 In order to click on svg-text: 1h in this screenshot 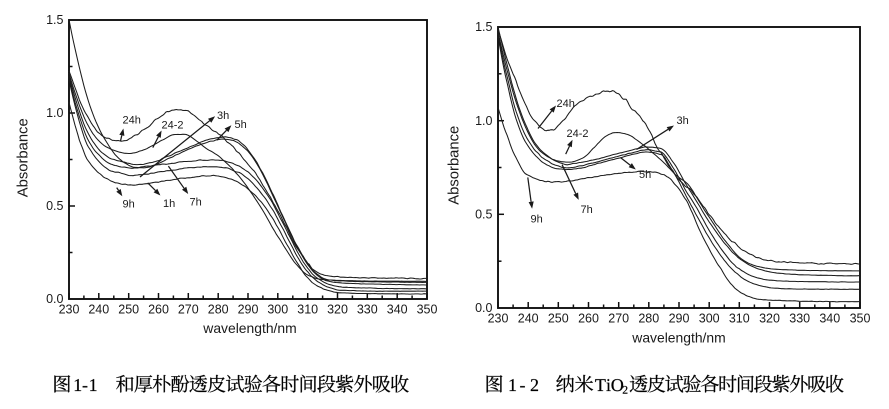, I will do `click(169, 204)`.